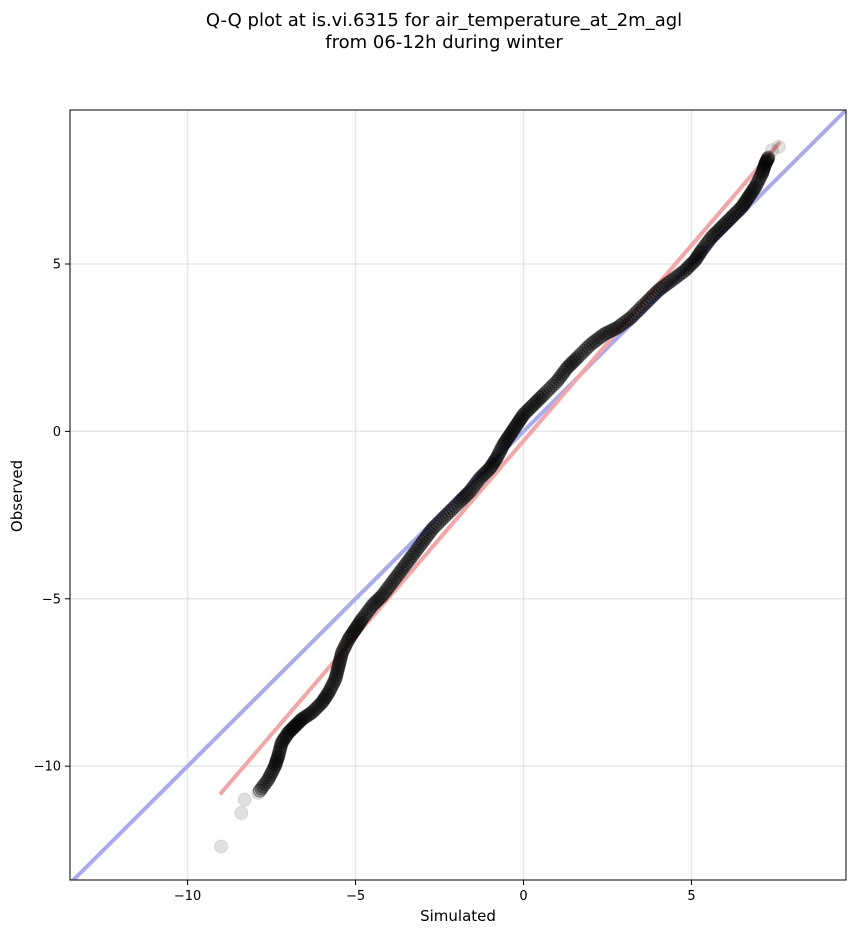 The width and height of the screenshot is (854, 934). Describe the element at coordinates (691, 896) in the screenshot. I see `x-tick-label: 5` at that location.